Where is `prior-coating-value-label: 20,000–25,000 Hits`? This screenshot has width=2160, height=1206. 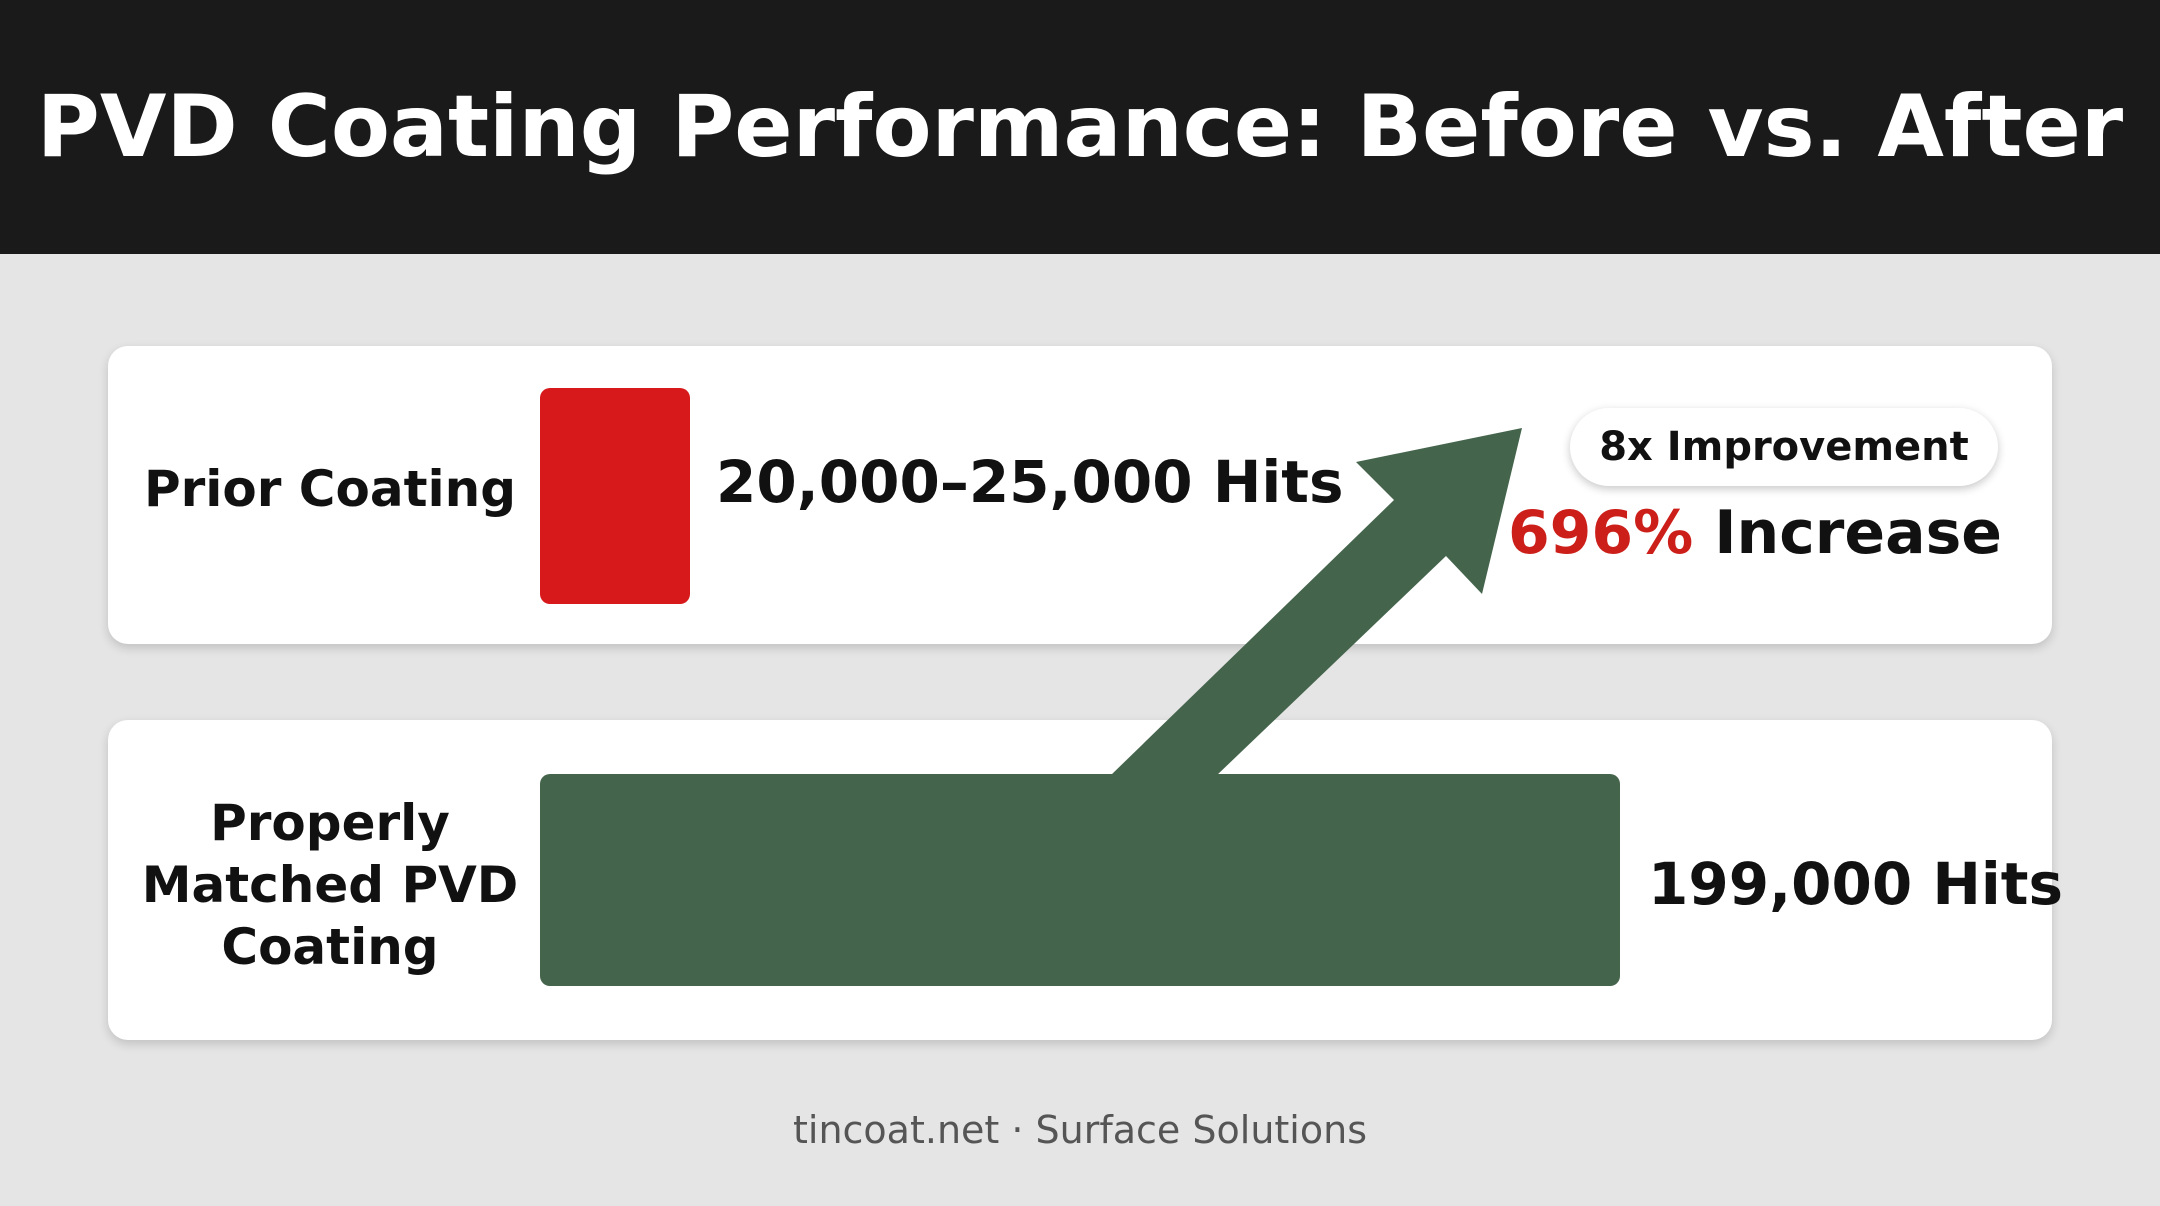 prior-coating-value-label: 20,000–25,000 Hits is located at coordinates (1030, 482).